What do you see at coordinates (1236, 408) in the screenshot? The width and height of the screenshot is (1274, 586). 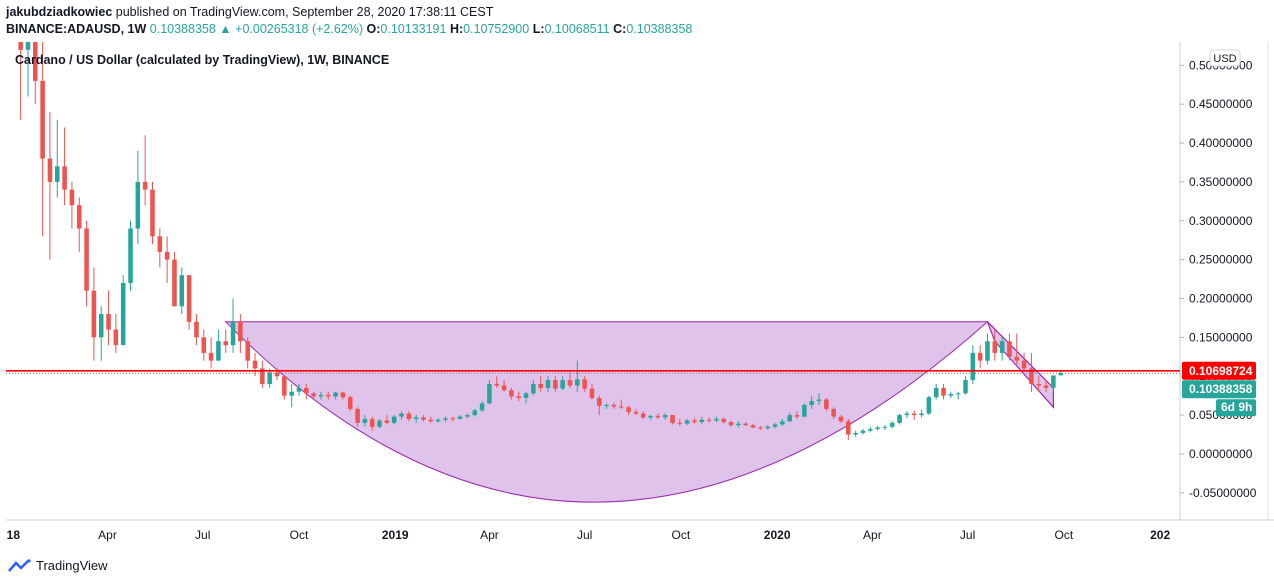 I see `countdown-tag` at bounding box center [1236, 408].